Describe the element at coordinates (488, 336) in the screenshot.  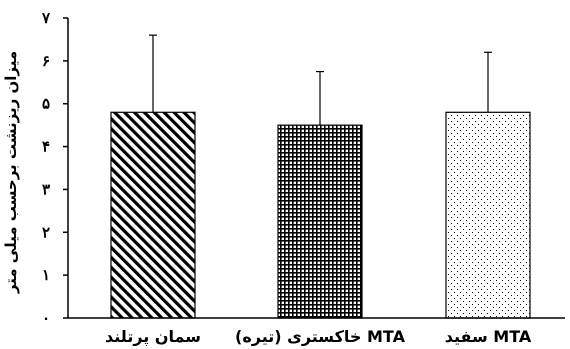
I see `category-label-2: MTA سفید` at that location.